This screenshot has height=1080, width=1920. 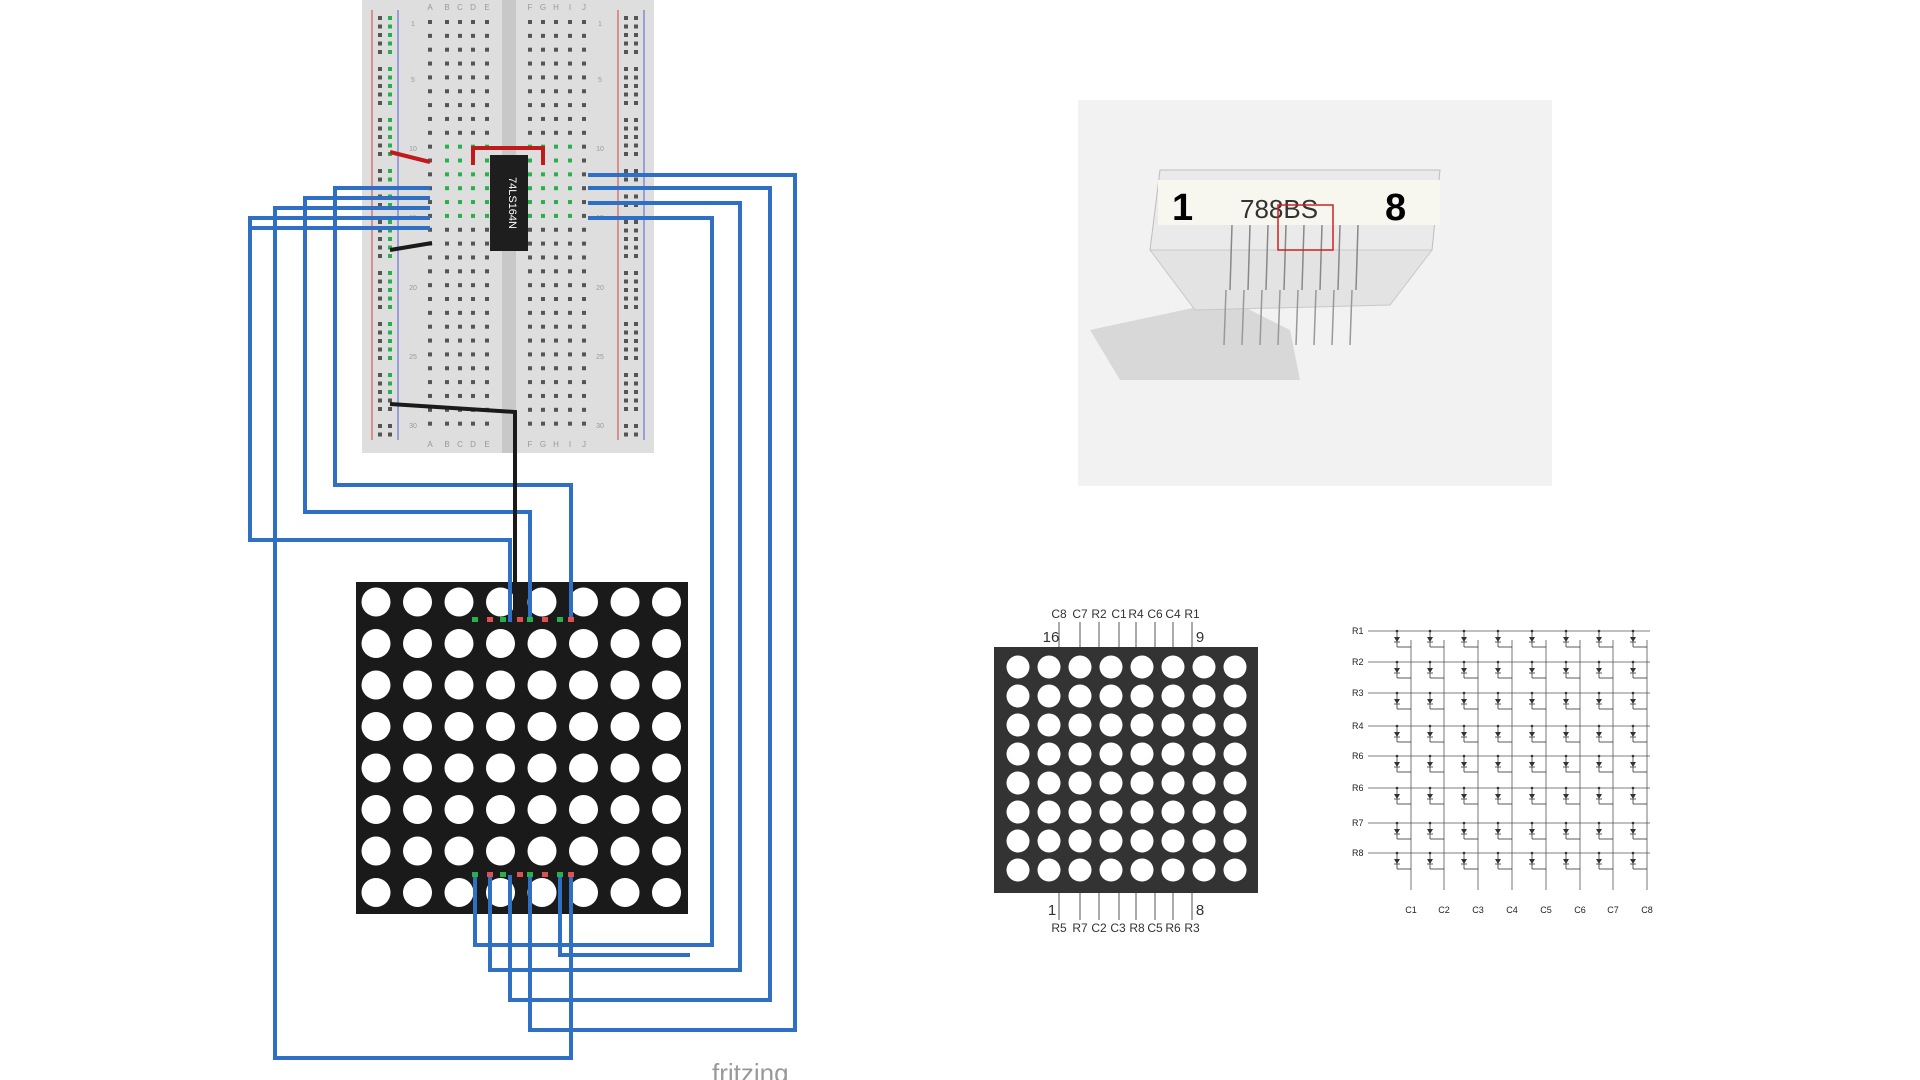 I want to click on pinout-top-label: C8, so click(x=1059, y=614).